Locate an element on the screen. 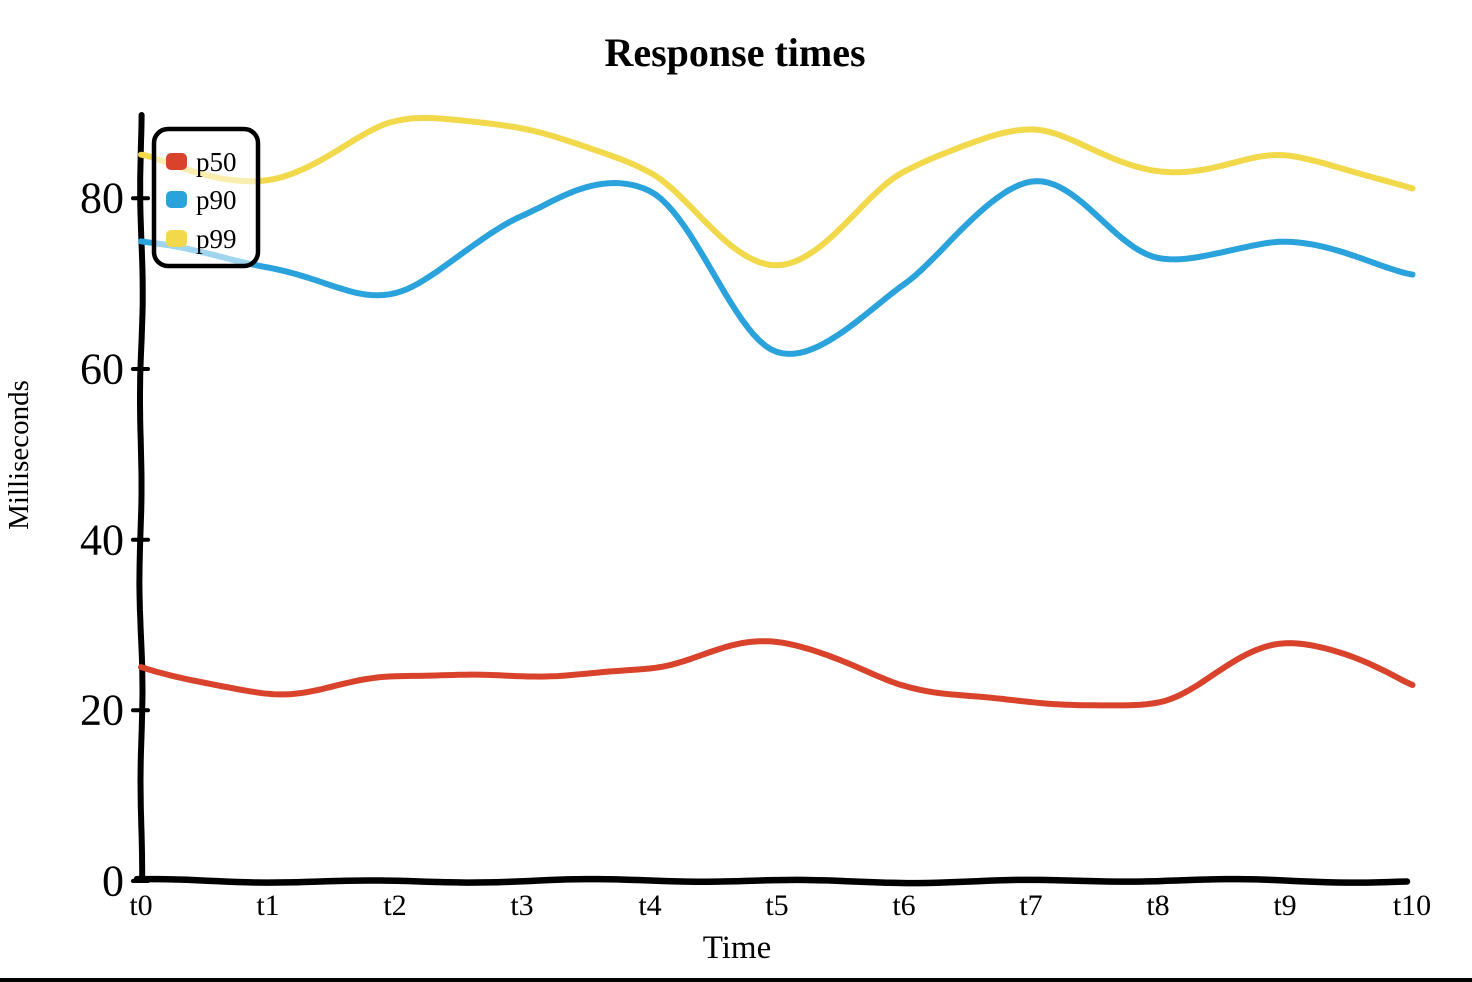 This screenshot has width=1472, height=982. x-tick-t5: t5 is located at coordinates (776, 905).